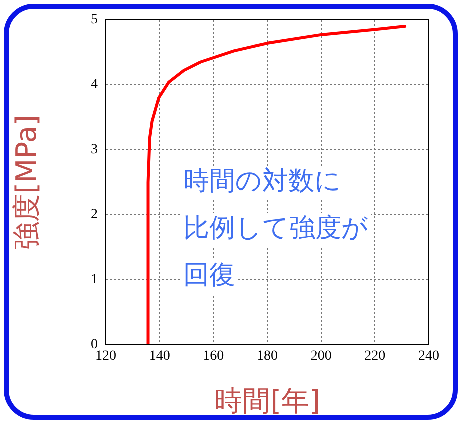 The height and width of the screenshot is (428, 462). What do you see at coordinates (94, 150) in the screenshot?
I see `y-tick-label: 3` at bounding box center [94, 150].